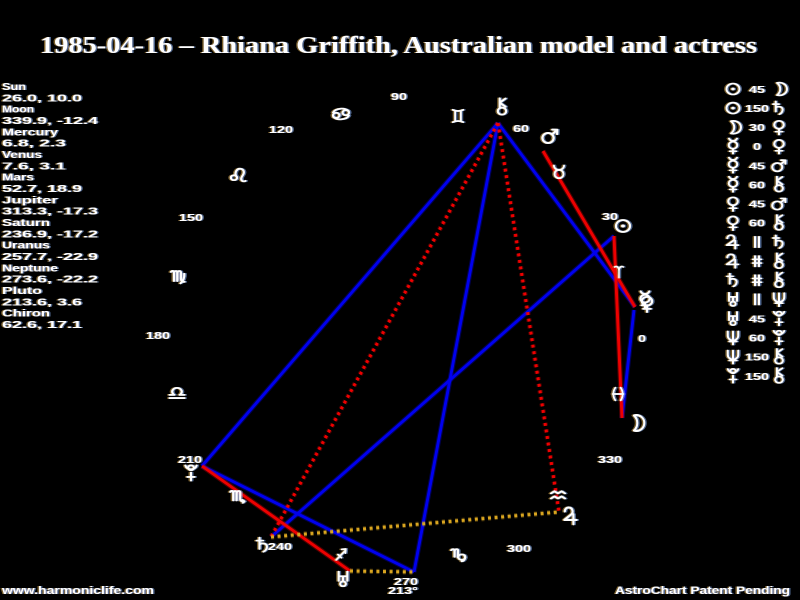 The width and height of the screenshot is (800, 600). I want to click on svg-text: 210, so click(190, 459).